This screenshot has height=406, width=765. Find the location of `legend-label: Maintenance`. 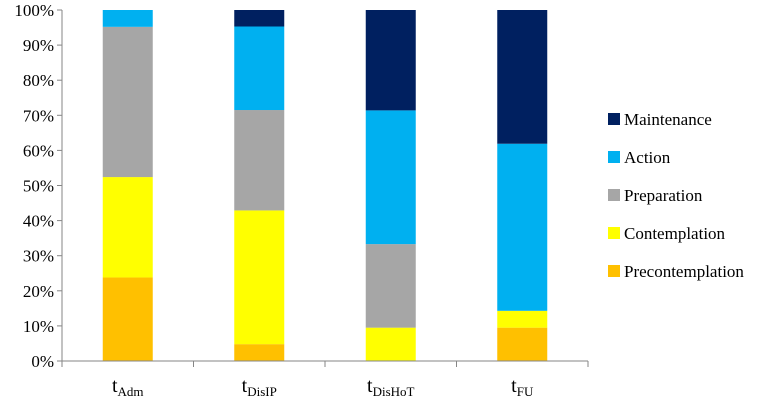

legend-label: Maintenance is located at coordinates (668, 119).